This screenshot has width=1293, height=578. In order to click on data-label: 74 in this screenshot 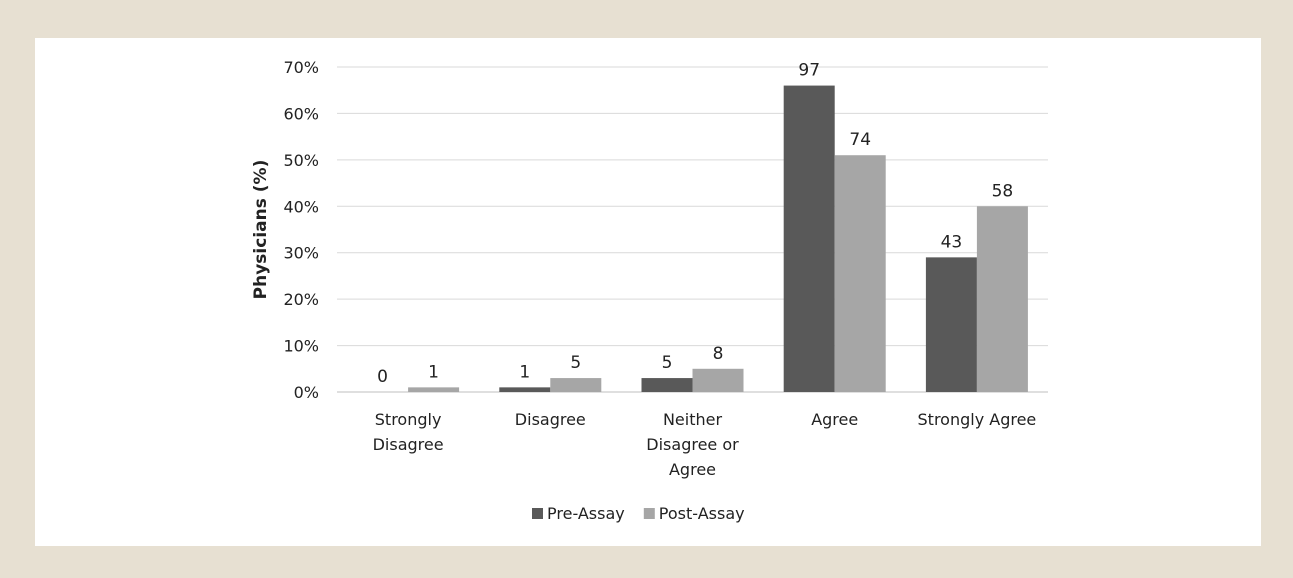, I will do `click(860, 140)`.